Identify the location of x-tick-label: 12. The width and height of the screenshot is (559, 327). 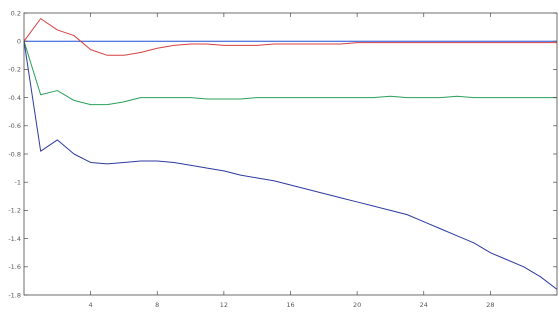
(224, 305).